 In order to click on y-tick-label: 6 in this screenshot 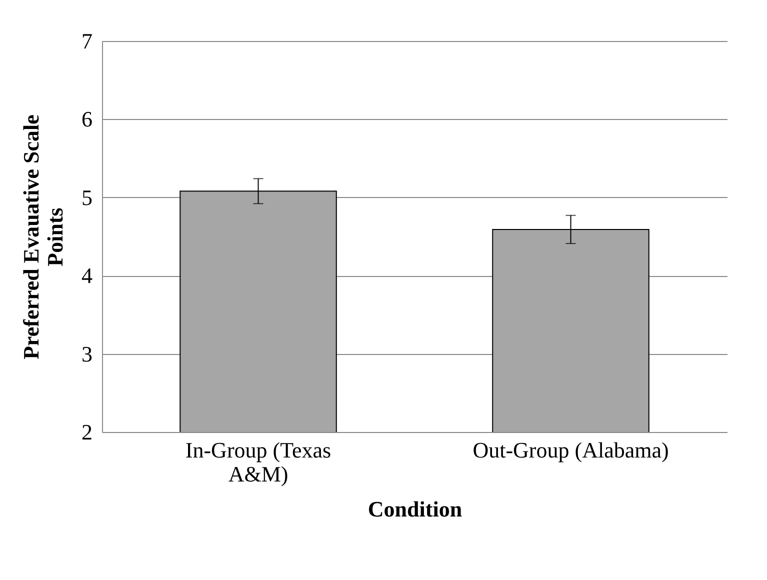, I will do `click(87, 119)`.